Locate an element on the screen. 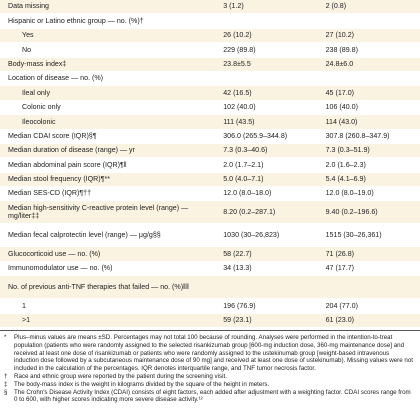 The width and height of the screenshot is (420, 420). table-row: Ileal only 42 (16.5) 45 (17.0) is located at coordinates (210, 93).